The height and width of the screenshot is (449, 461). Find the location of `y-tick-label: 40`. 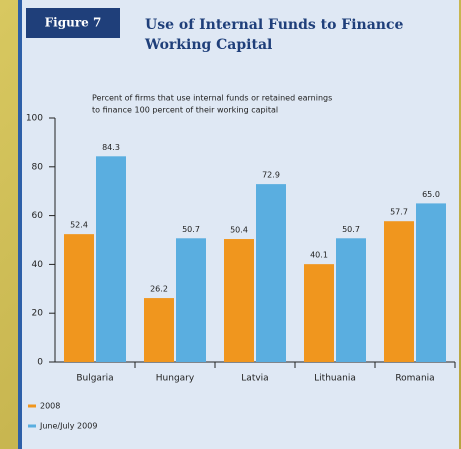

y-tick-label: 40 is located at coordinates (38, 265).